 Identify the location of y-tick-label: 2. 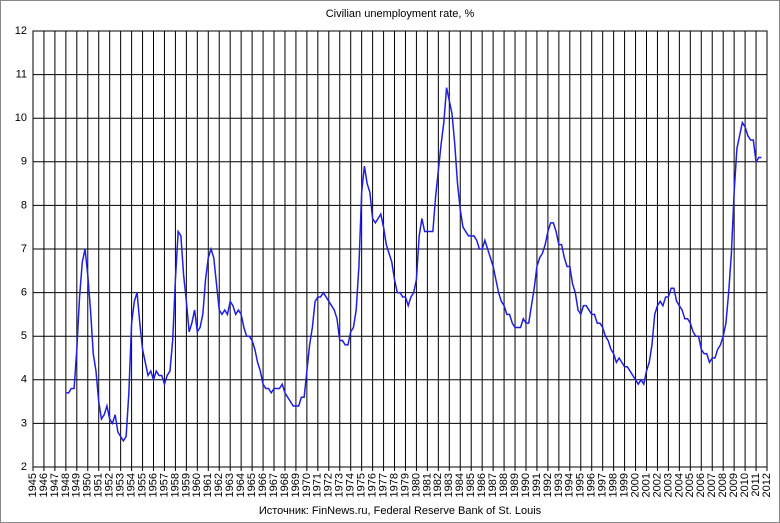
(24, 467).